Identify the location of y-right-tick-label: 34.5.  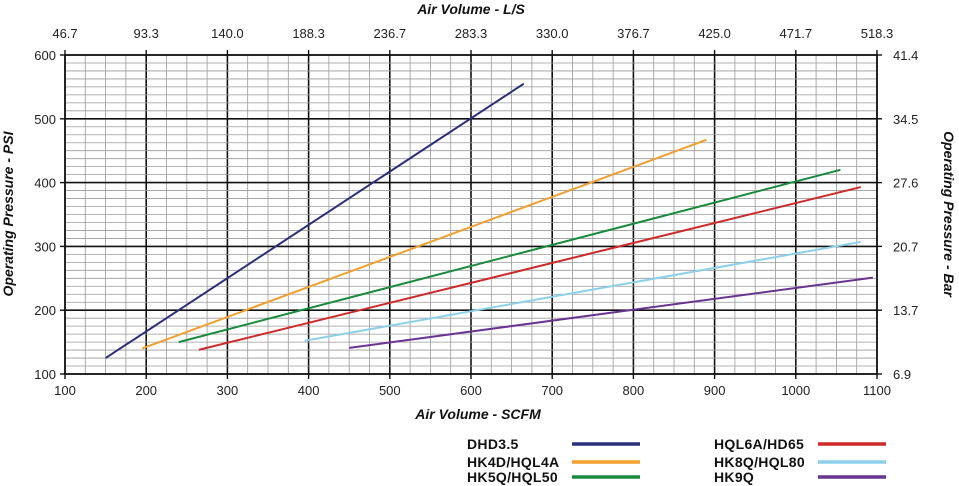
(905, 119).